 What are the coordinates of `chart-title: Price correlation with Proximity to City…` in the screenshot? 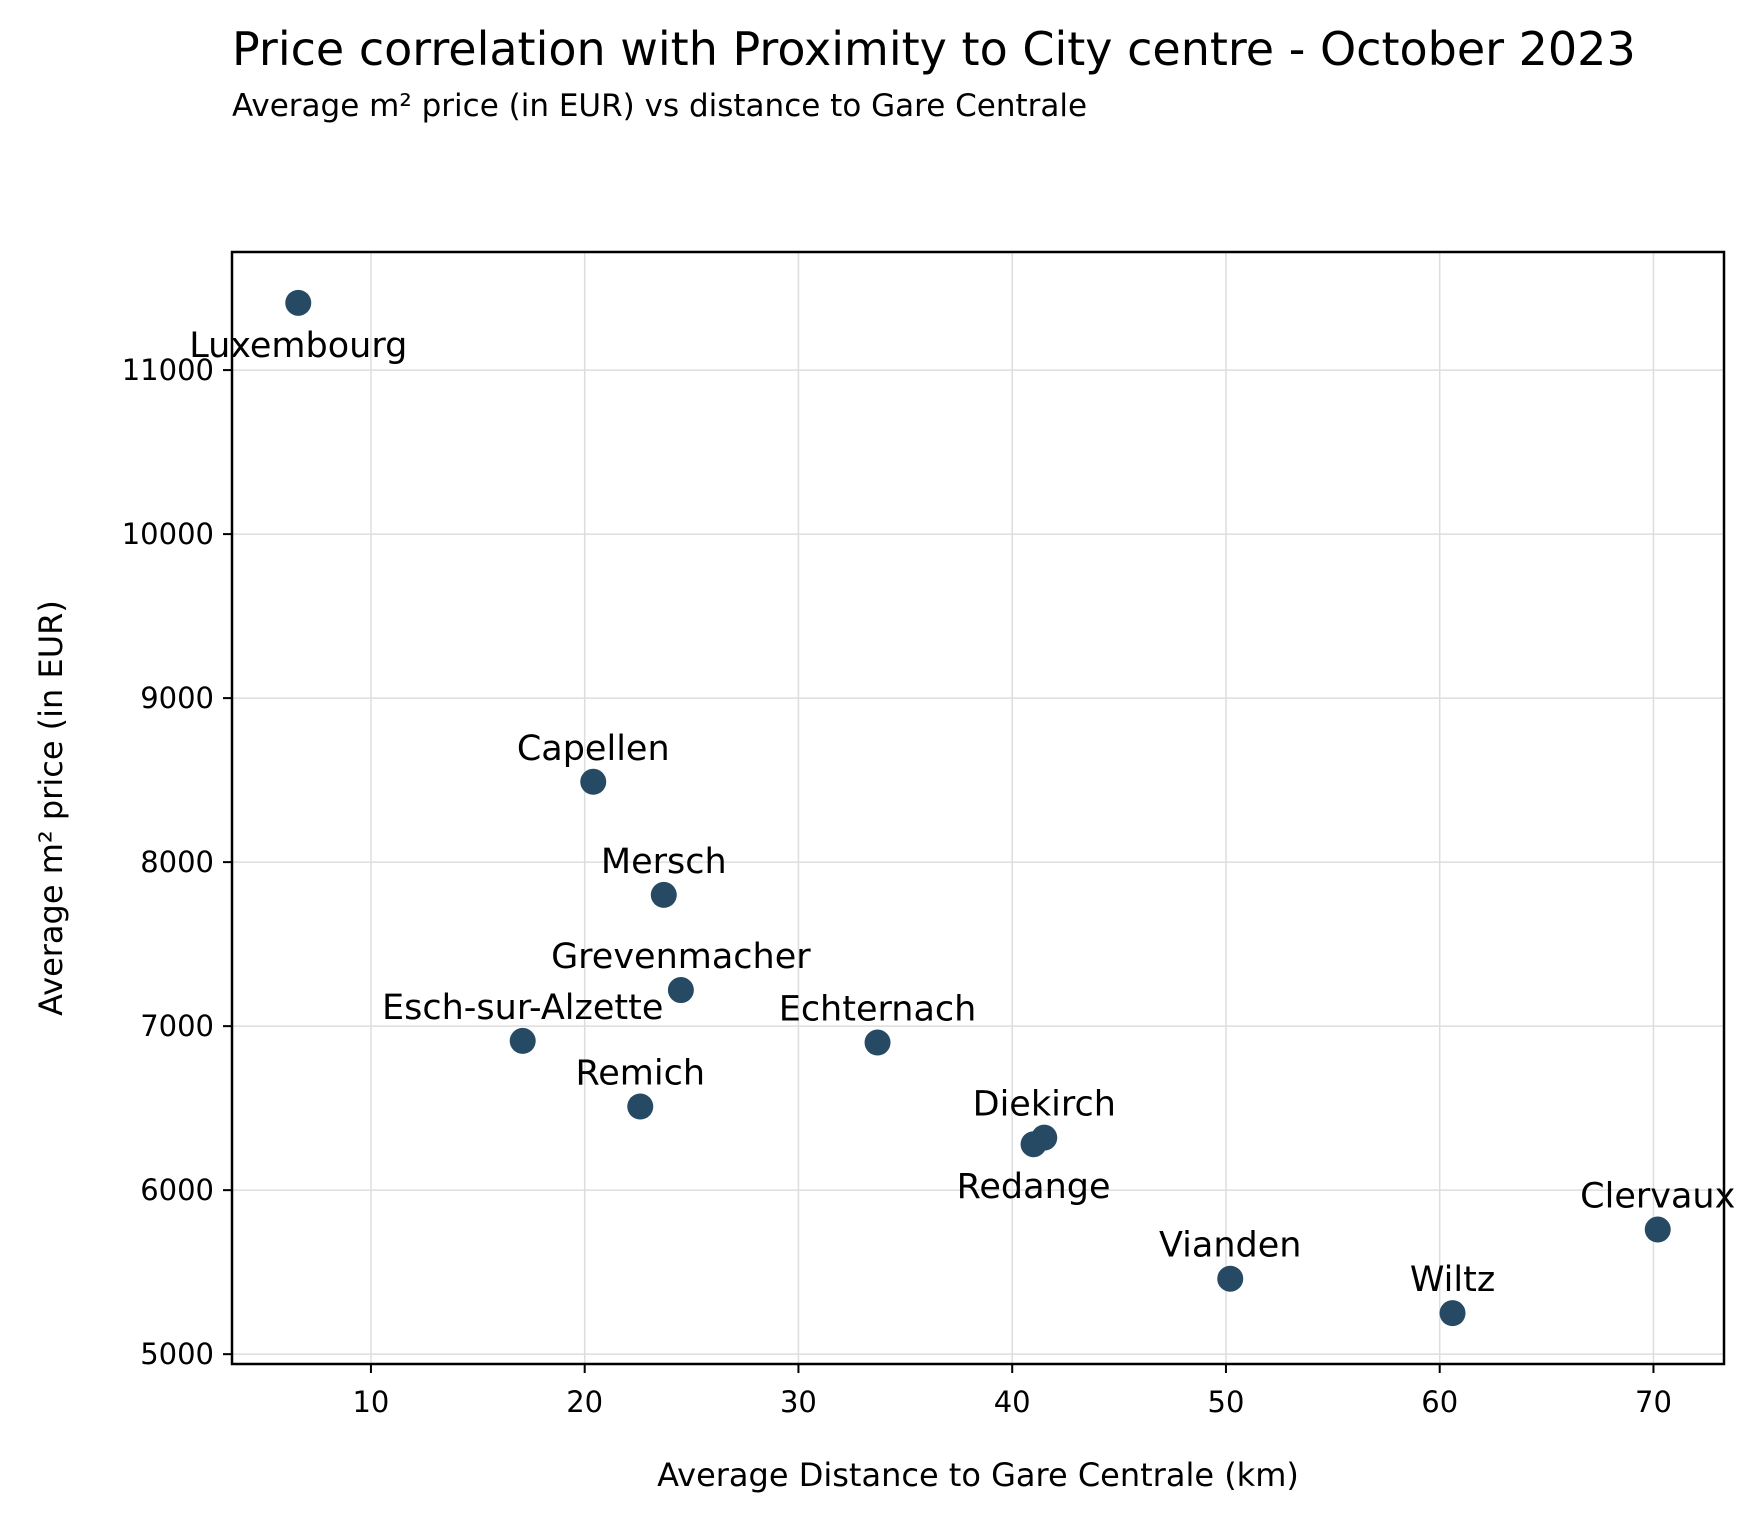 It's located at (934, 49).